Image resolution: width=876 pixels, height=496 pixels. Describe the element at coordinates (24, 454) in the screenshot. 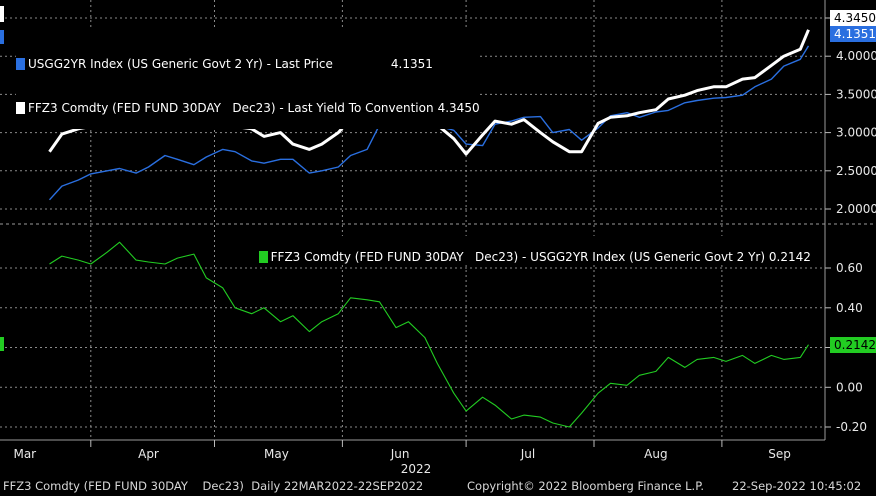

I see `x-month-label: Mar` at that location.